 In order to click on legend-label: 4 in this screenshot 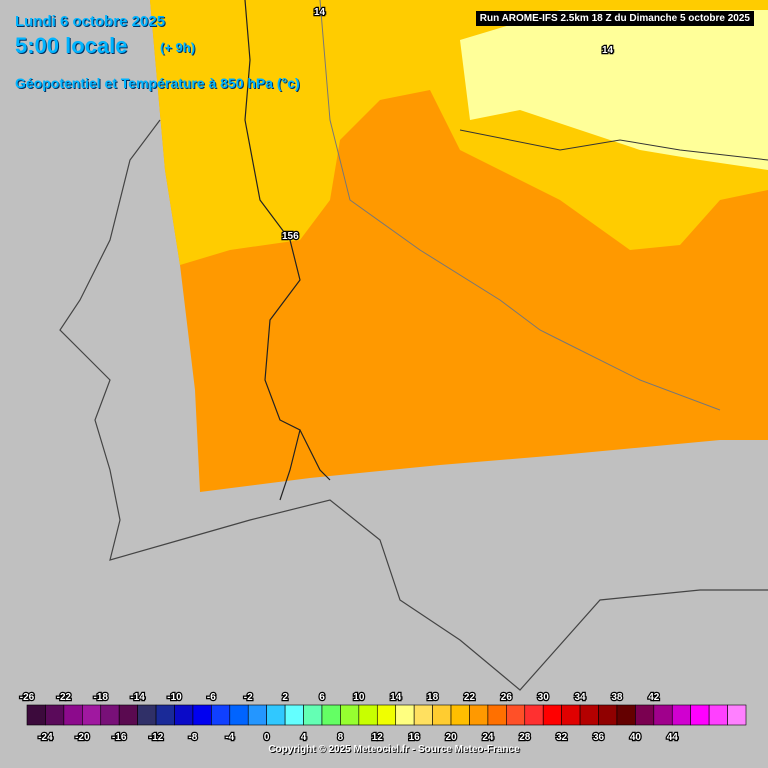, I will do `click(304, 737)`.